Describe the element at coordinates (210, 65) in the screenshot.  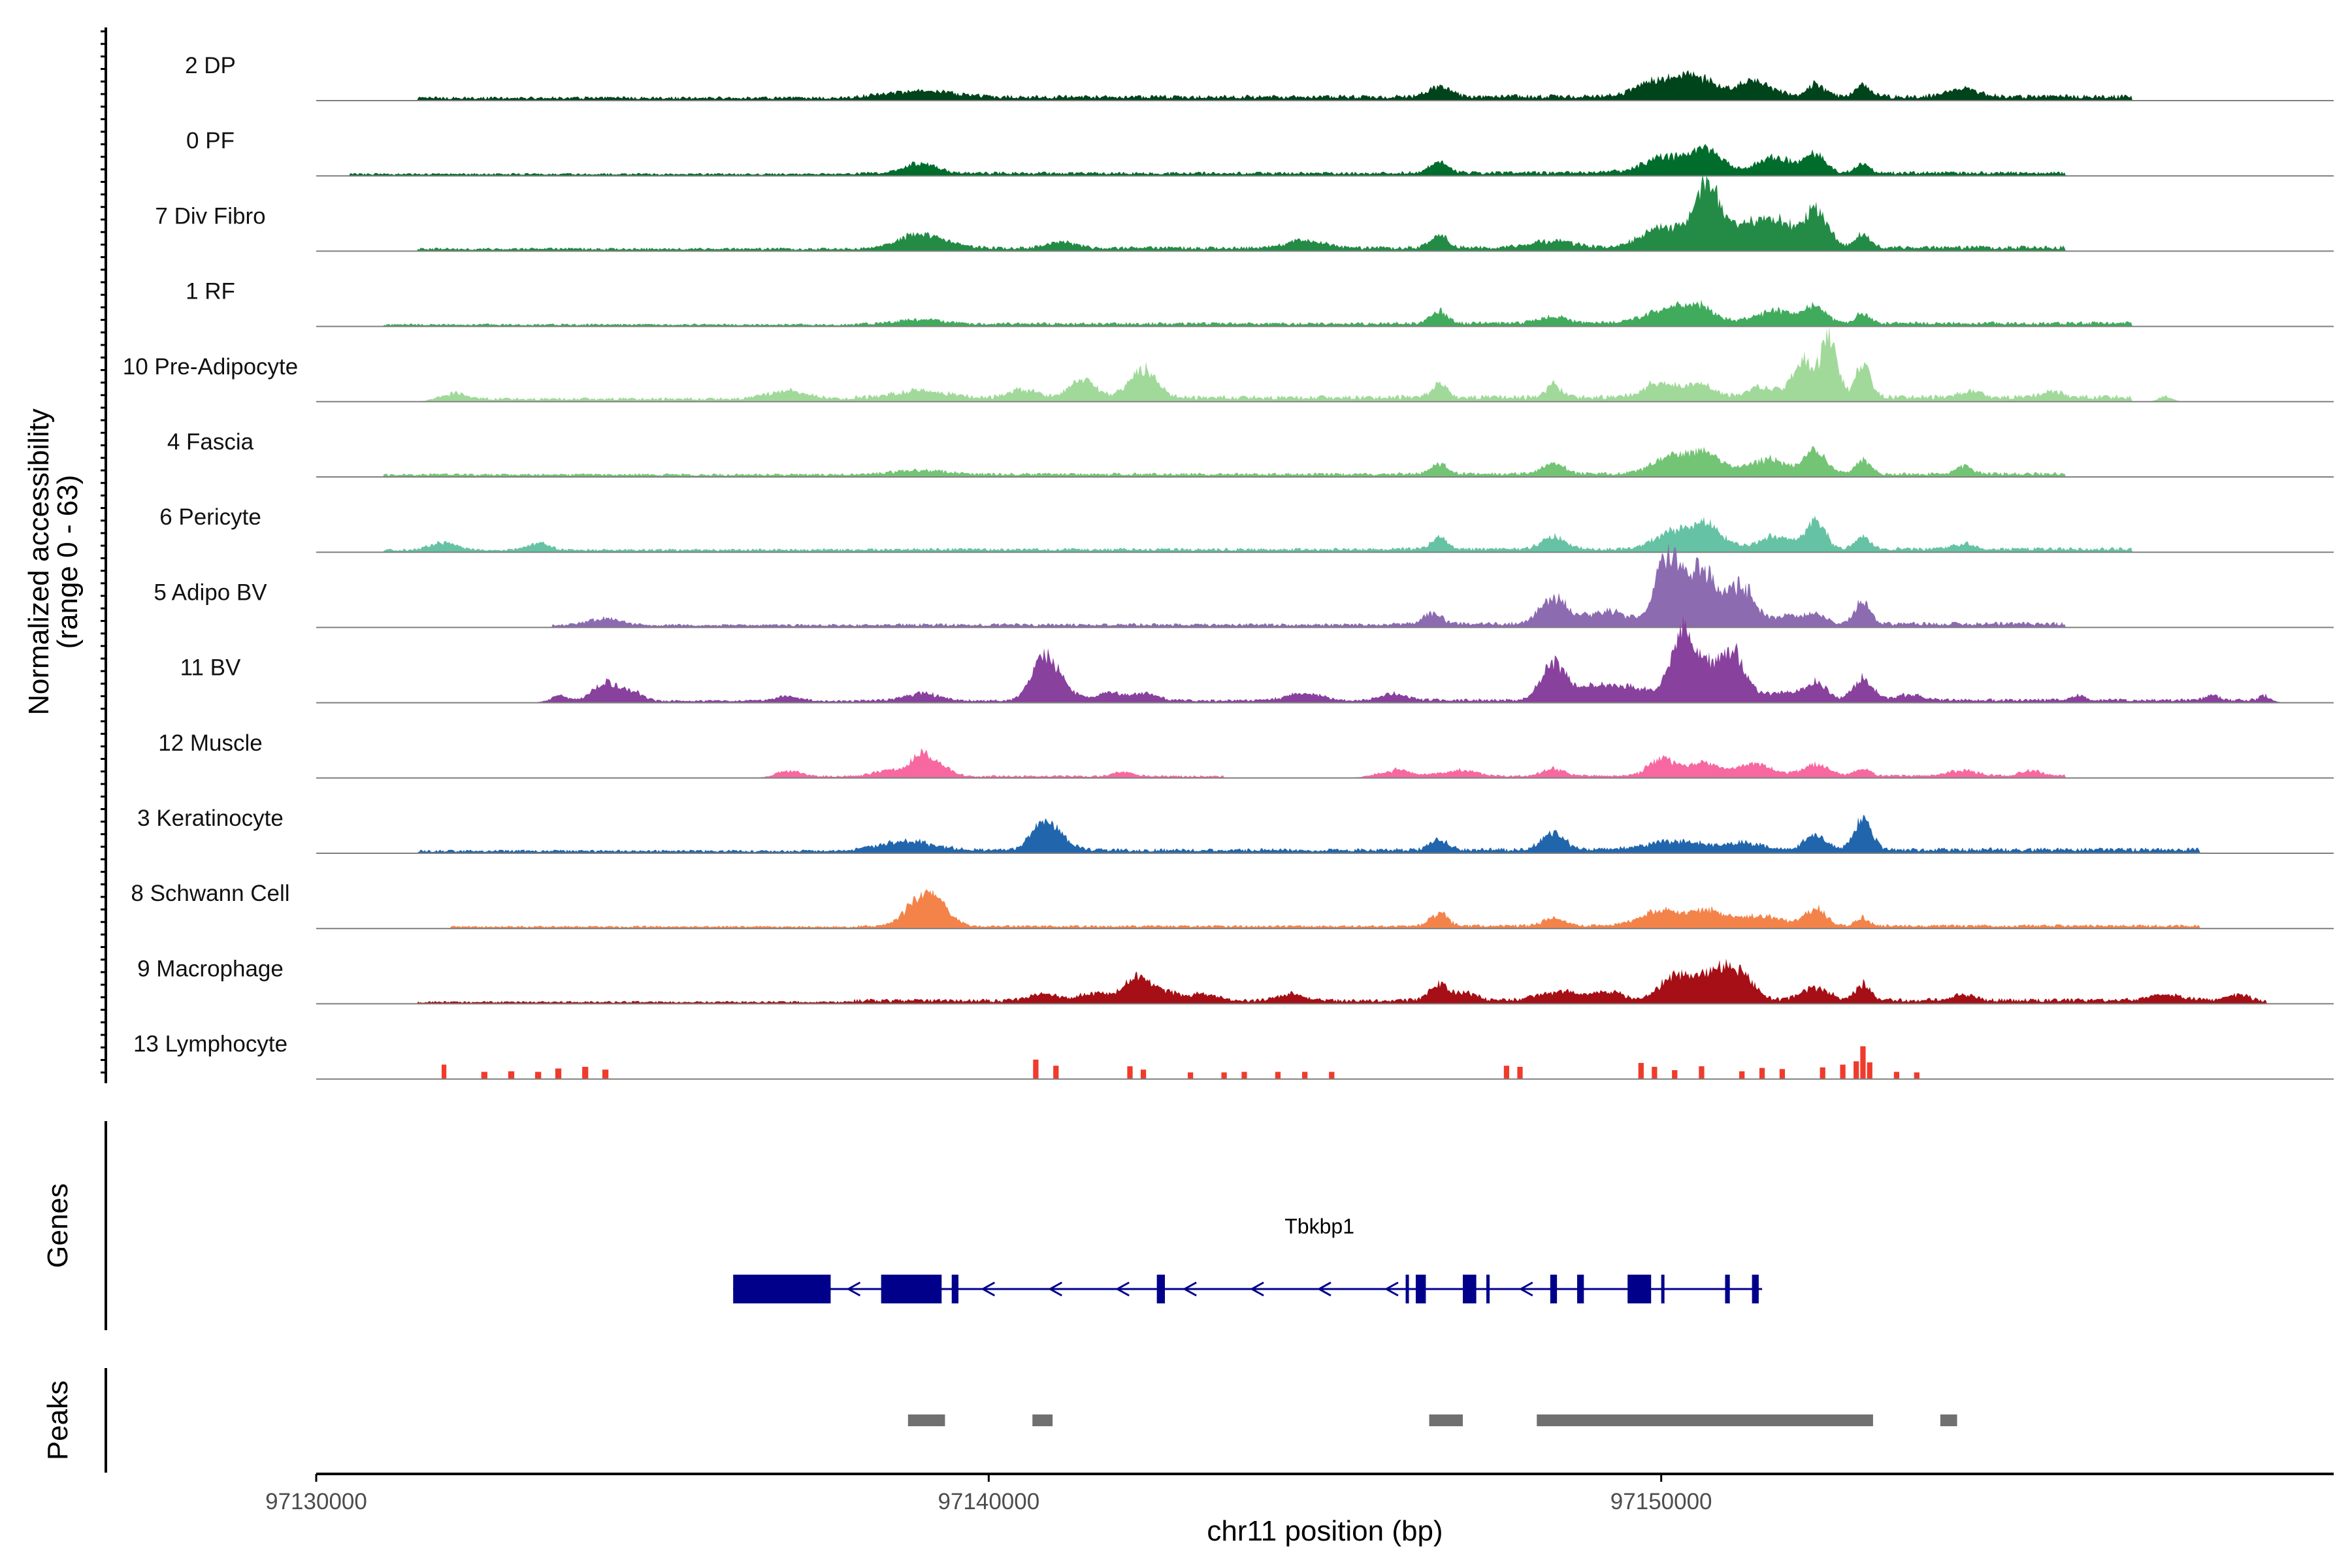
I see `track-label: 2 DP` at that location.